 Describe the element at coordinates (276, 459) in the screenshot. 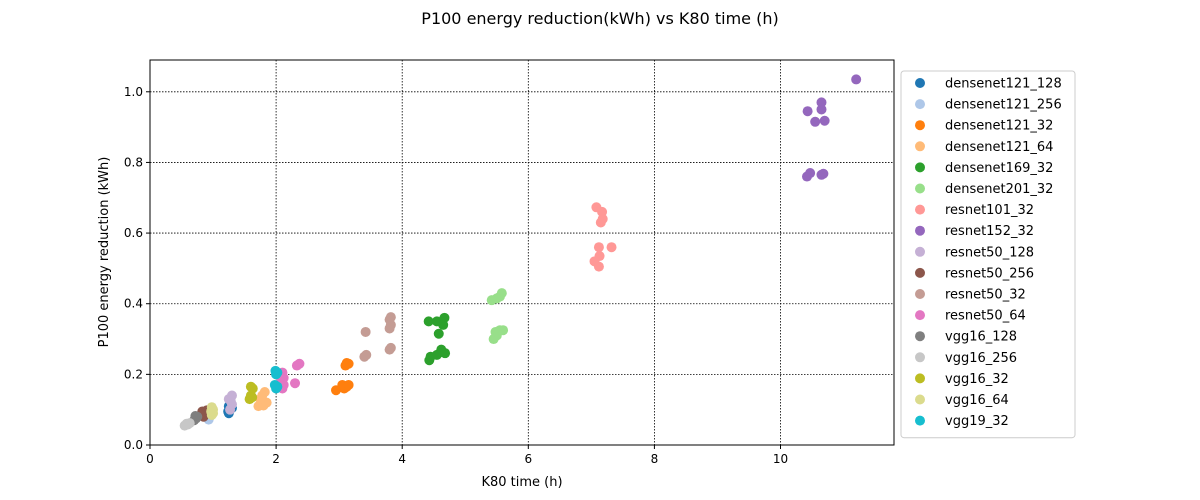

I see `x-tick-label: 2` at that location.